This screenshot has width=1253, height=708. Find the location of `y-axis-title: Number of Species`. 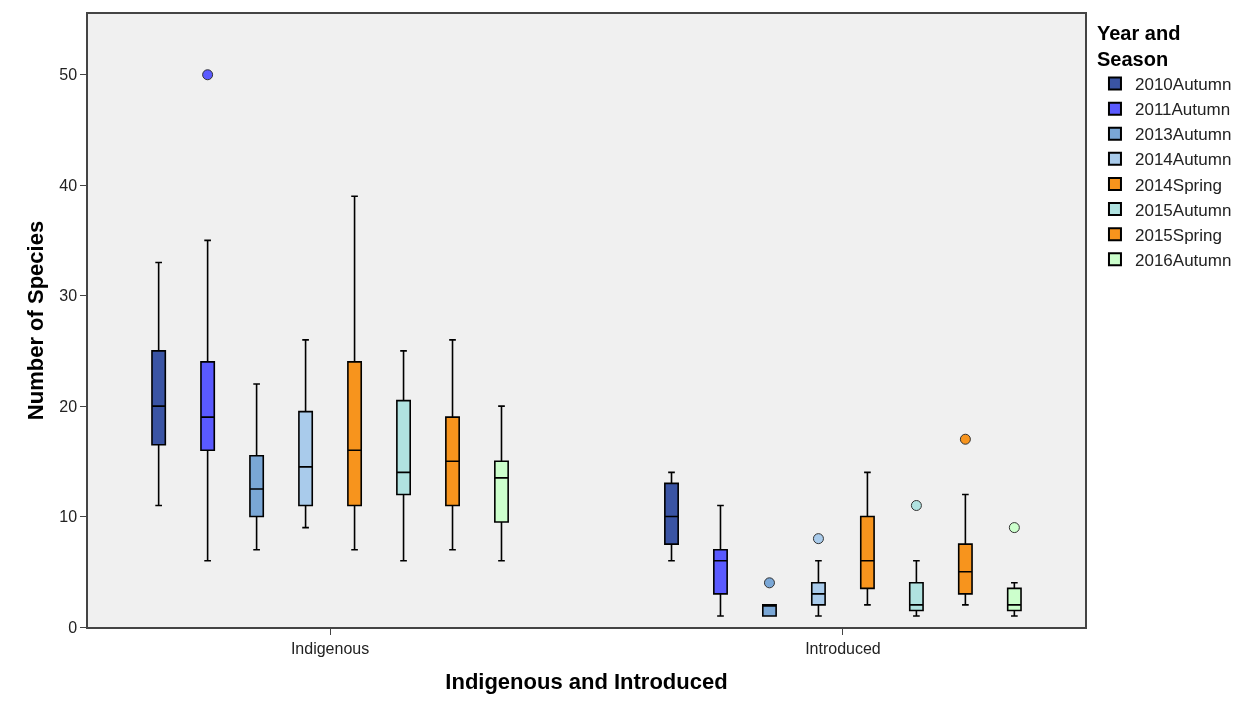

y-axis-title: Number of Species is located at coordinates (35, 320).